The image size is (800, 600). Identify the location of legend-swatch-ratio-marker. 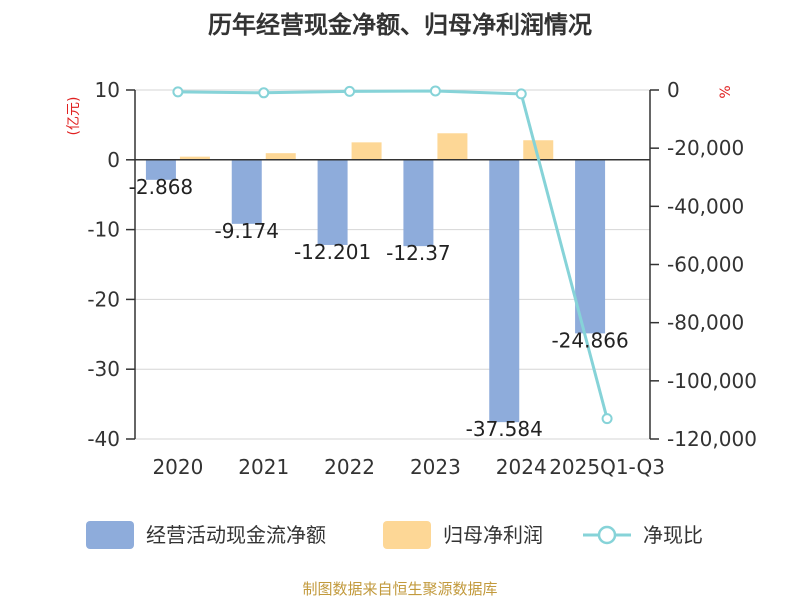
(607, 535).